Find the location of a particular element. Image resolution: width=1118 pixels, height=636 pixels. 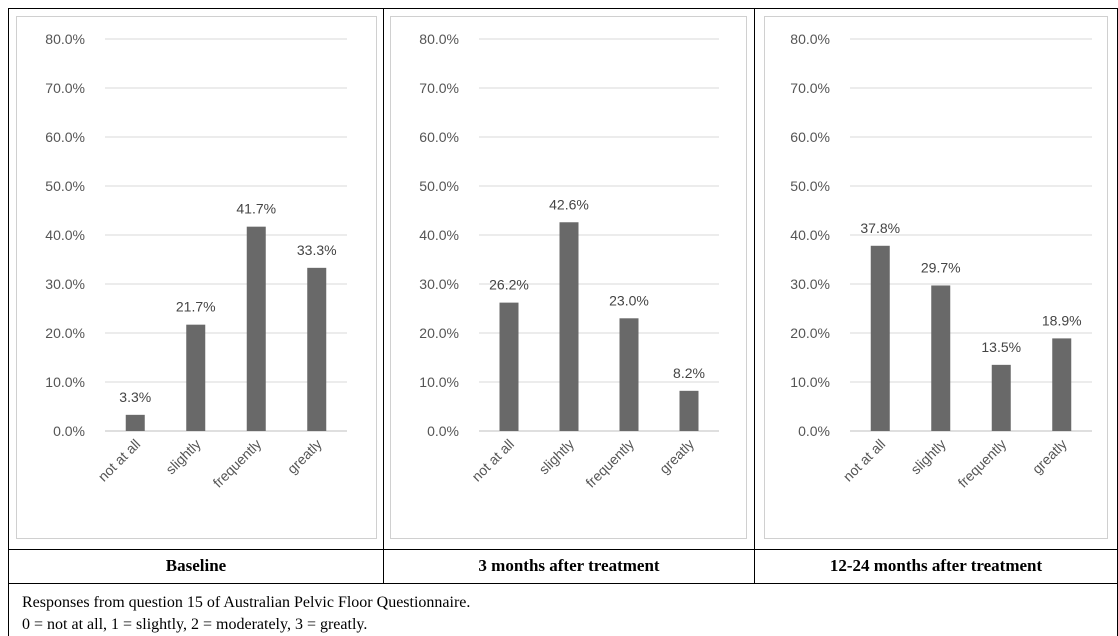

data-label: 33.3% is located at coordinates (317, 250).